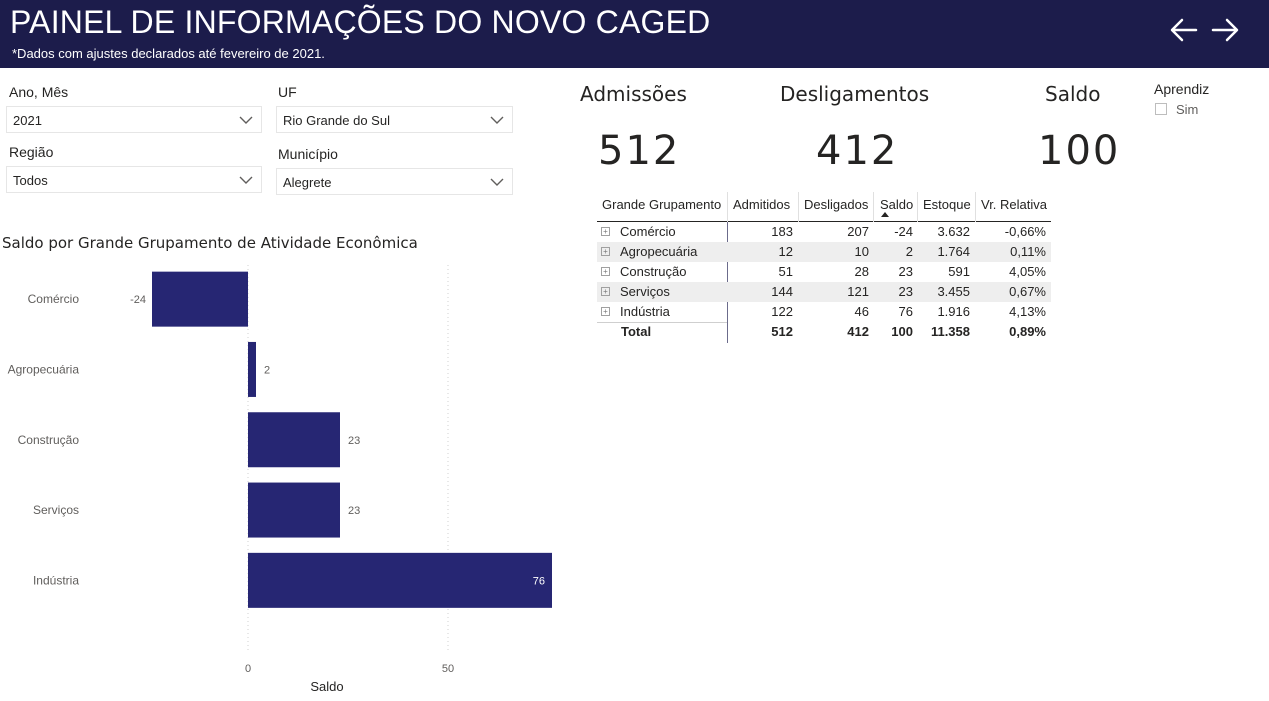 Image resolution: width=1269 pixels, height=701 pixels. Describe the element at coordinates (54, 299) in the screenshot. I see `category-label: Comércio` at that location.